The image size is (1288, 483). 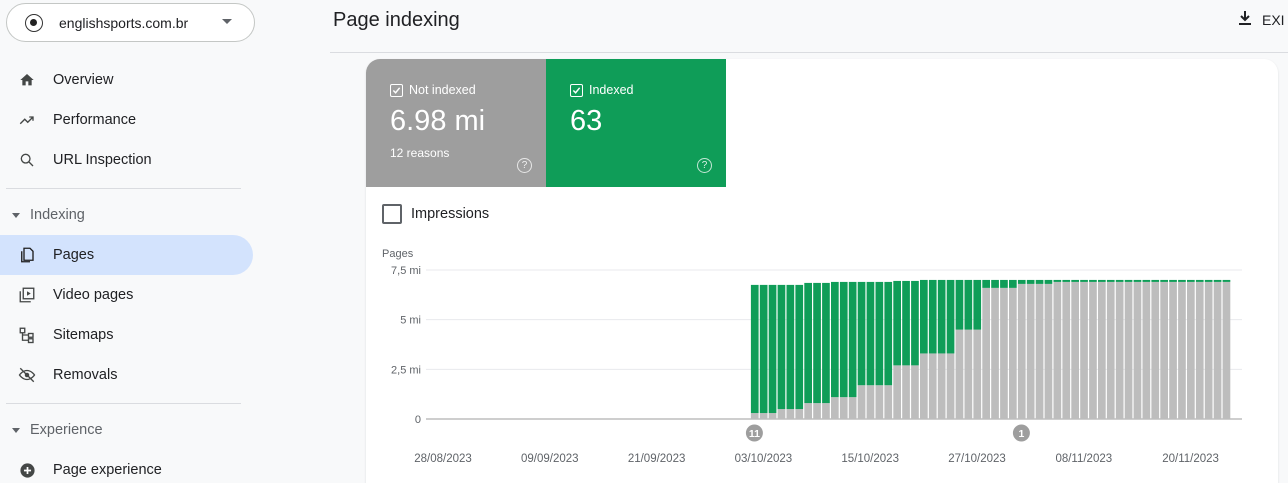 What do you see at coordinates (456, 123) in the screenshot?
I see `metric-not-indexed: Not indexed 6.98 mi 12 reasons ?` at bounding box center [456, 123].